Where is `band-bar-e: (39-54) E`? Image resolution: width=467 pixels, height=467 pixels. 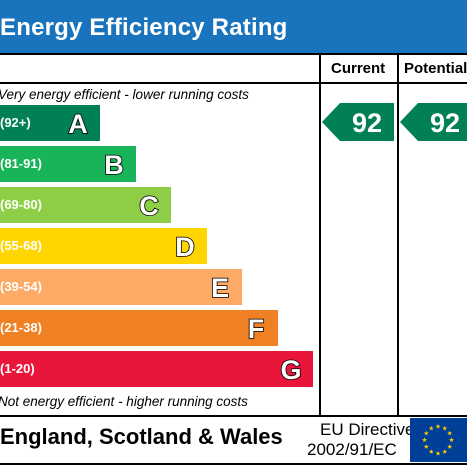 band-bar-e: (39-54) E is located at coordinates (121, 287).